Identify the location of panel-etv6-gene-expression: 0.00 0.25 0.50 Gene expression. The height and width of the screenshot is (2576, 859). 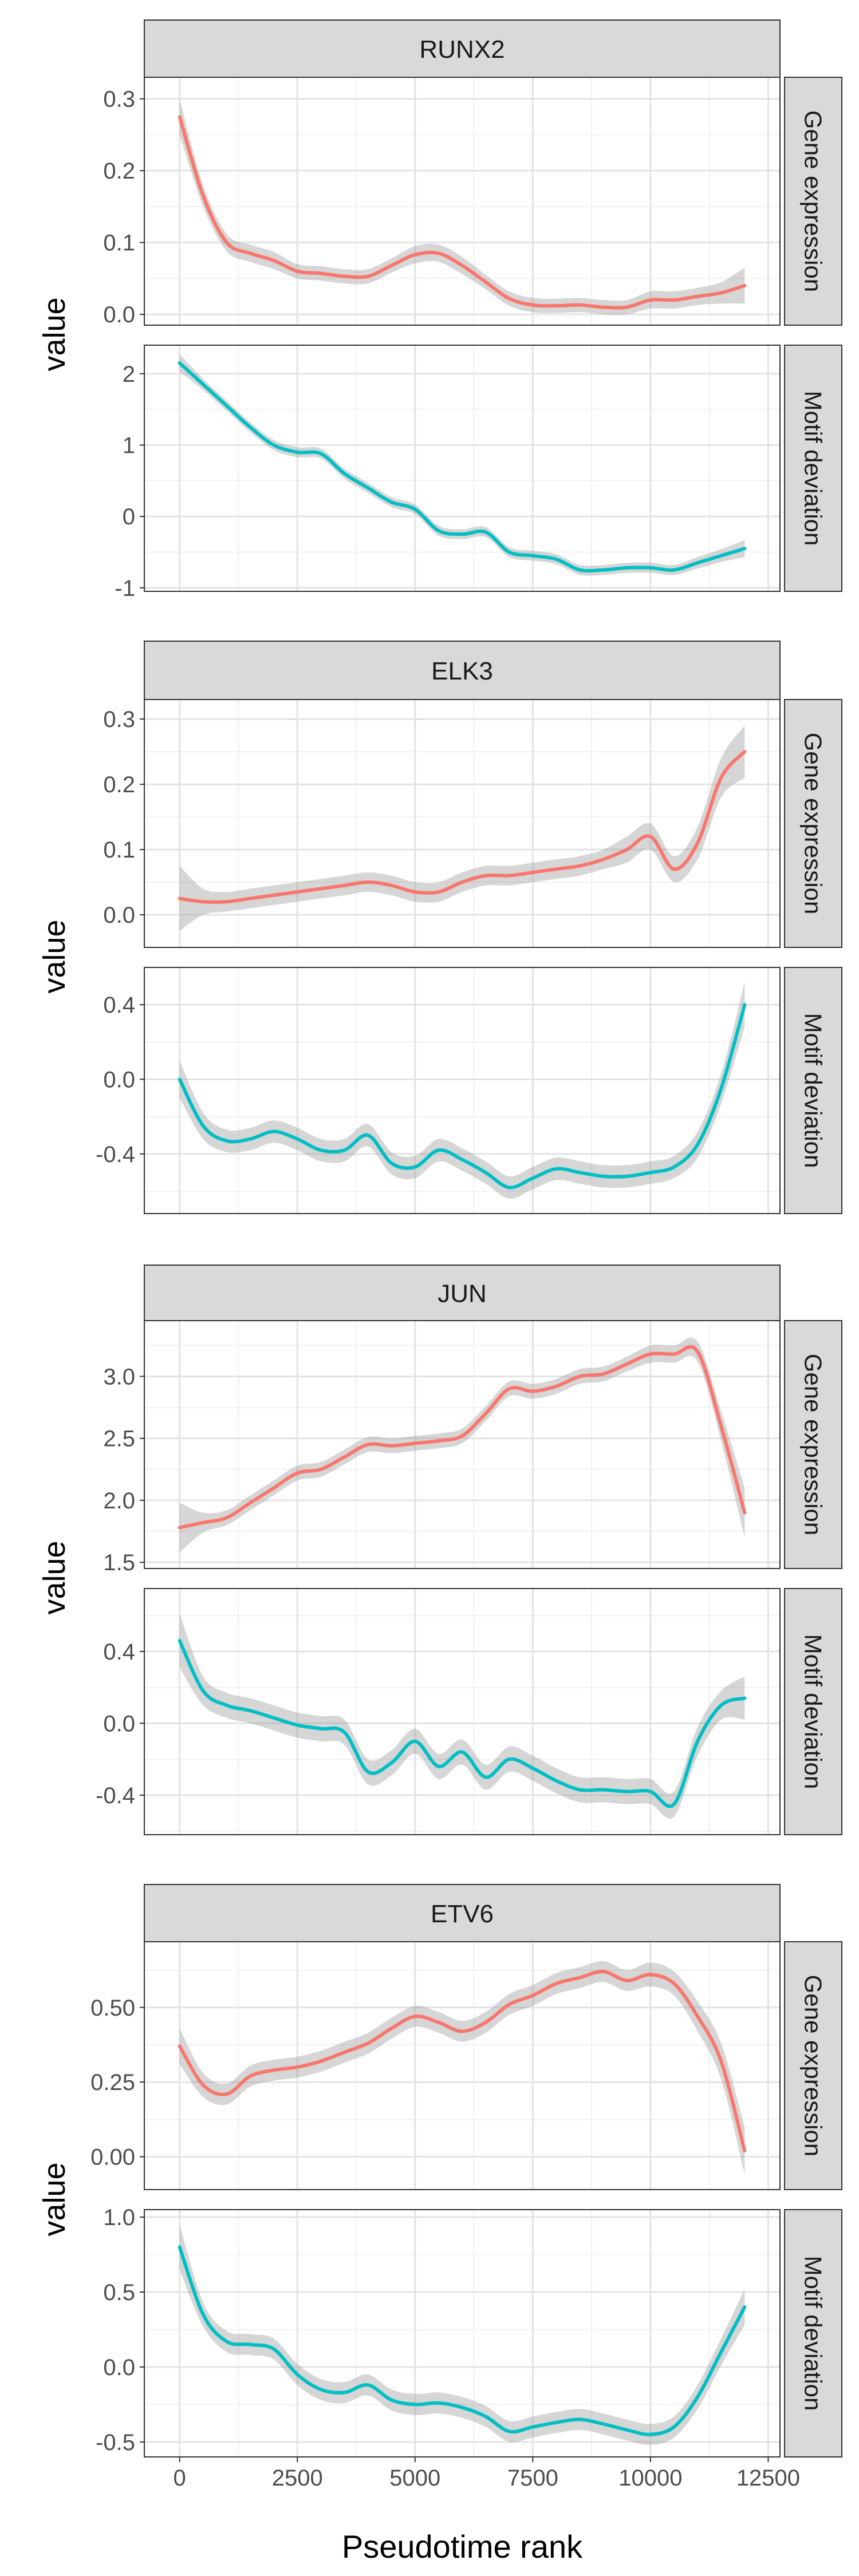
(466, 2065).